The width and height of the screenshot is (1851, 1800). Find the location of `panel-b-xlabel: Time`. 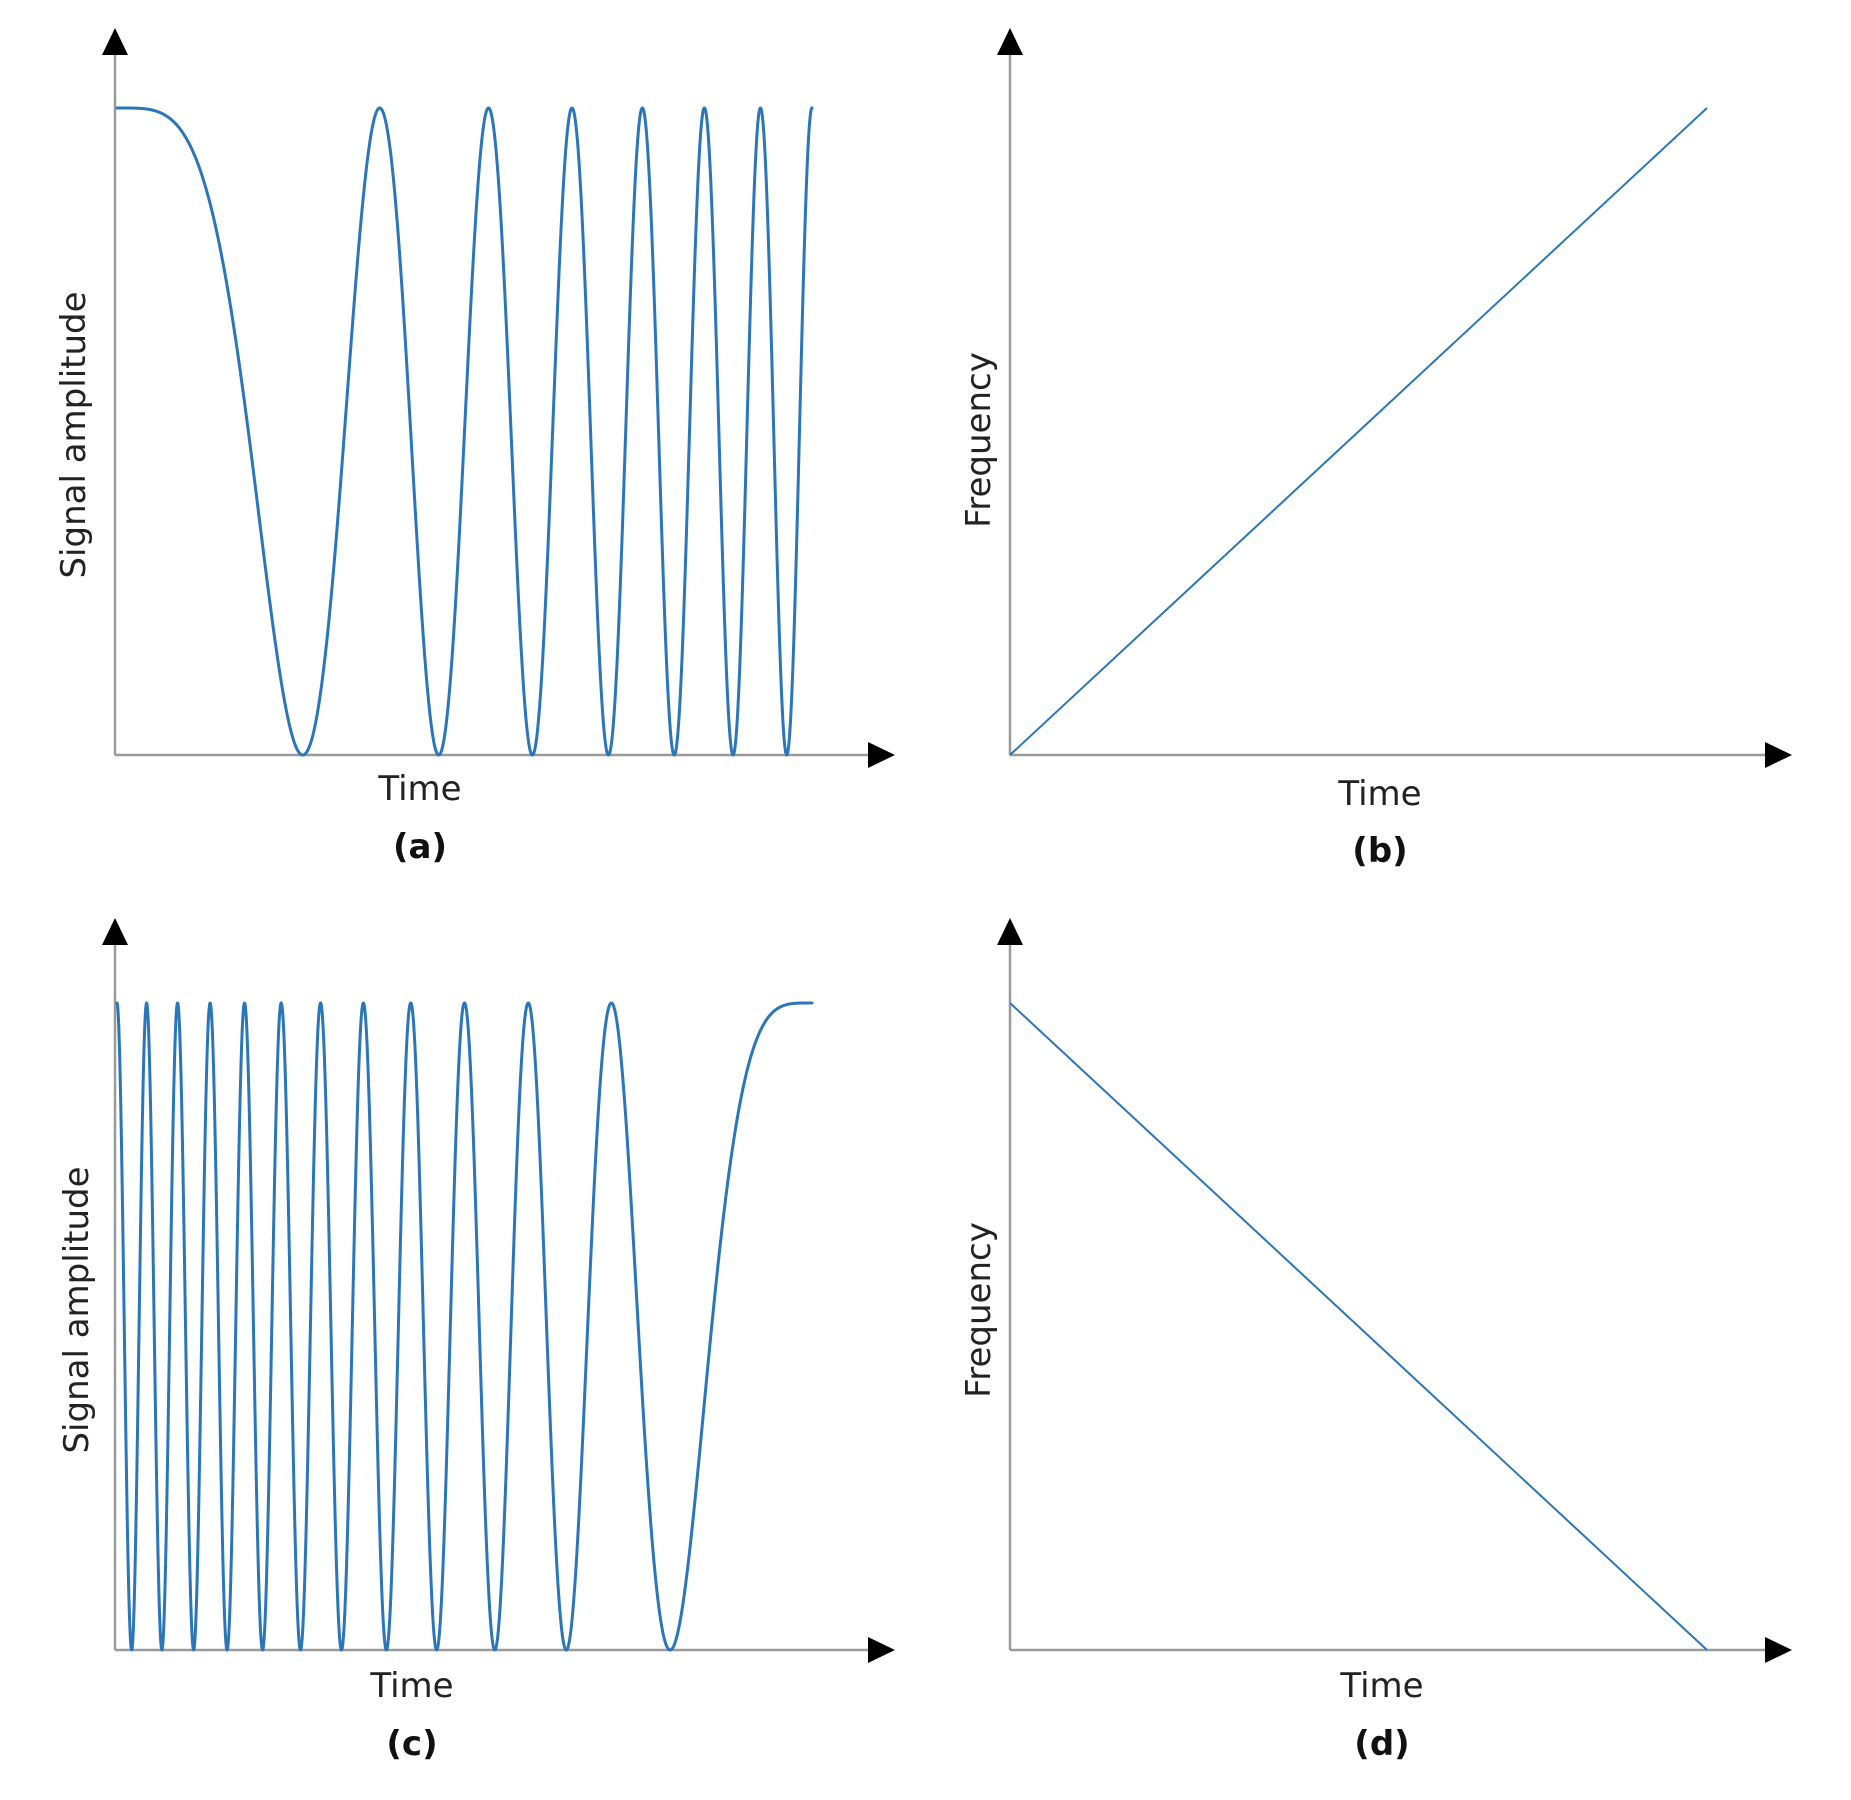

panel-b-xlabel: Time is located at coordinates (1379, 794).